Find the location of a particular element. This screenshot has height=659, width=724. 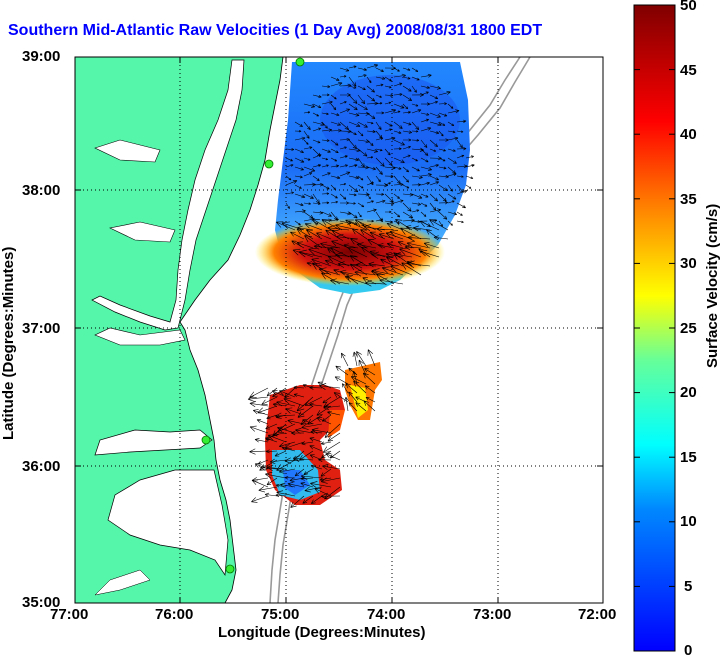

y-tick-label: 35:00 is located at coordinates (41, 602).